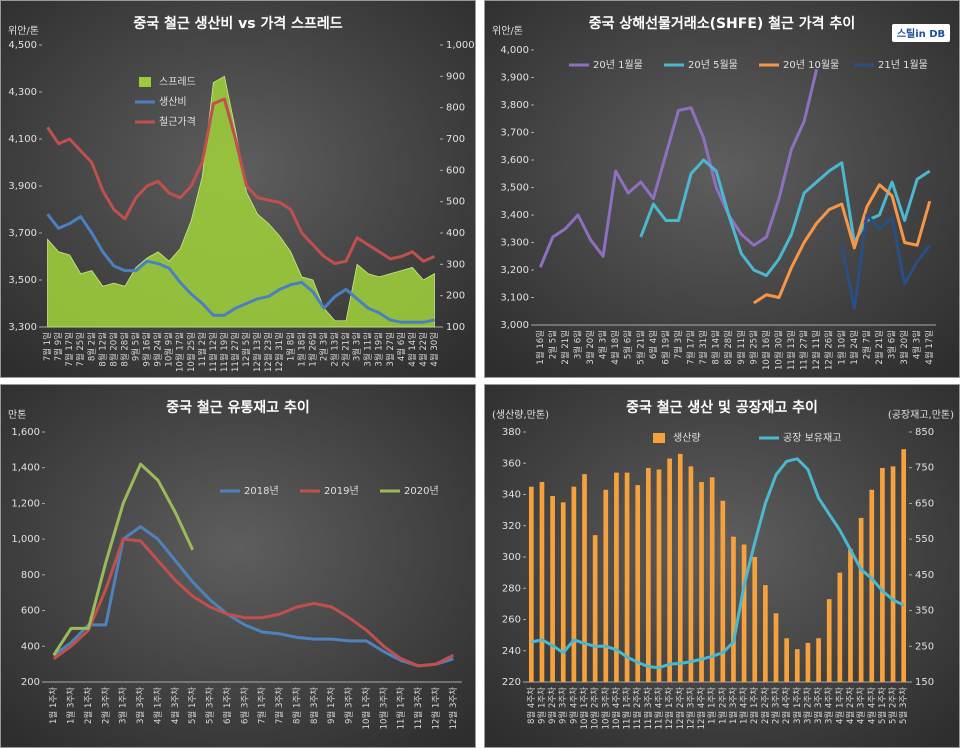 The width and height of the screenshot is (960, 748). What do you see at coordinates (850, 705) in the screenshot?
I see `x-tick-label: 4월 2주차` at bounding box center [850, 705].